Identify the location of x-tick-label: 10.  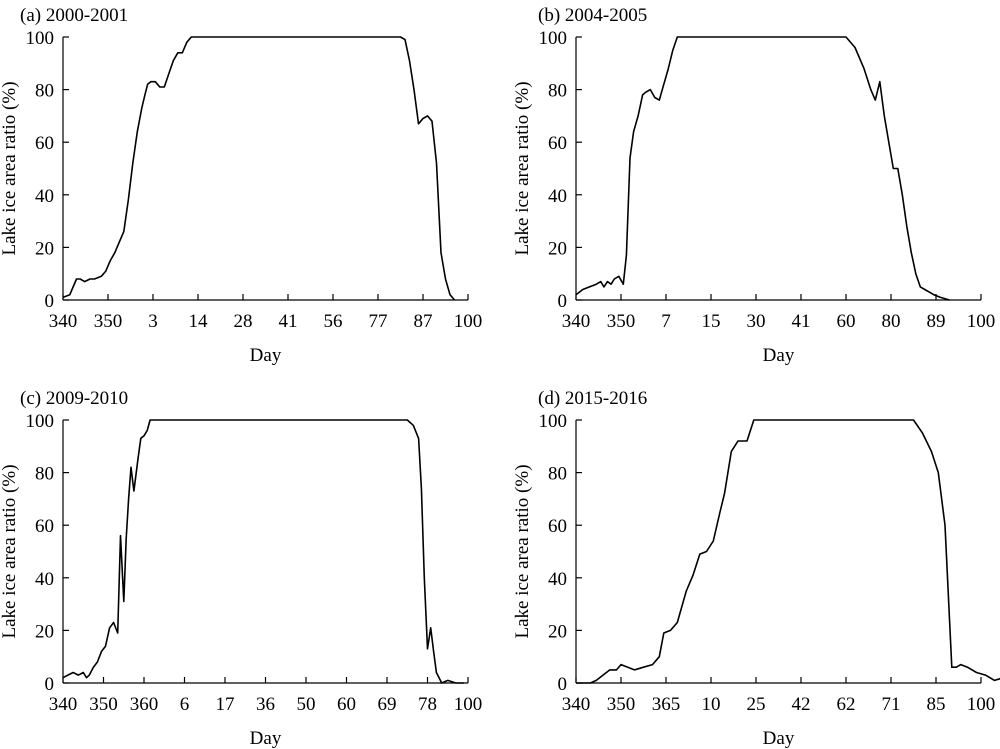
(711, 704).